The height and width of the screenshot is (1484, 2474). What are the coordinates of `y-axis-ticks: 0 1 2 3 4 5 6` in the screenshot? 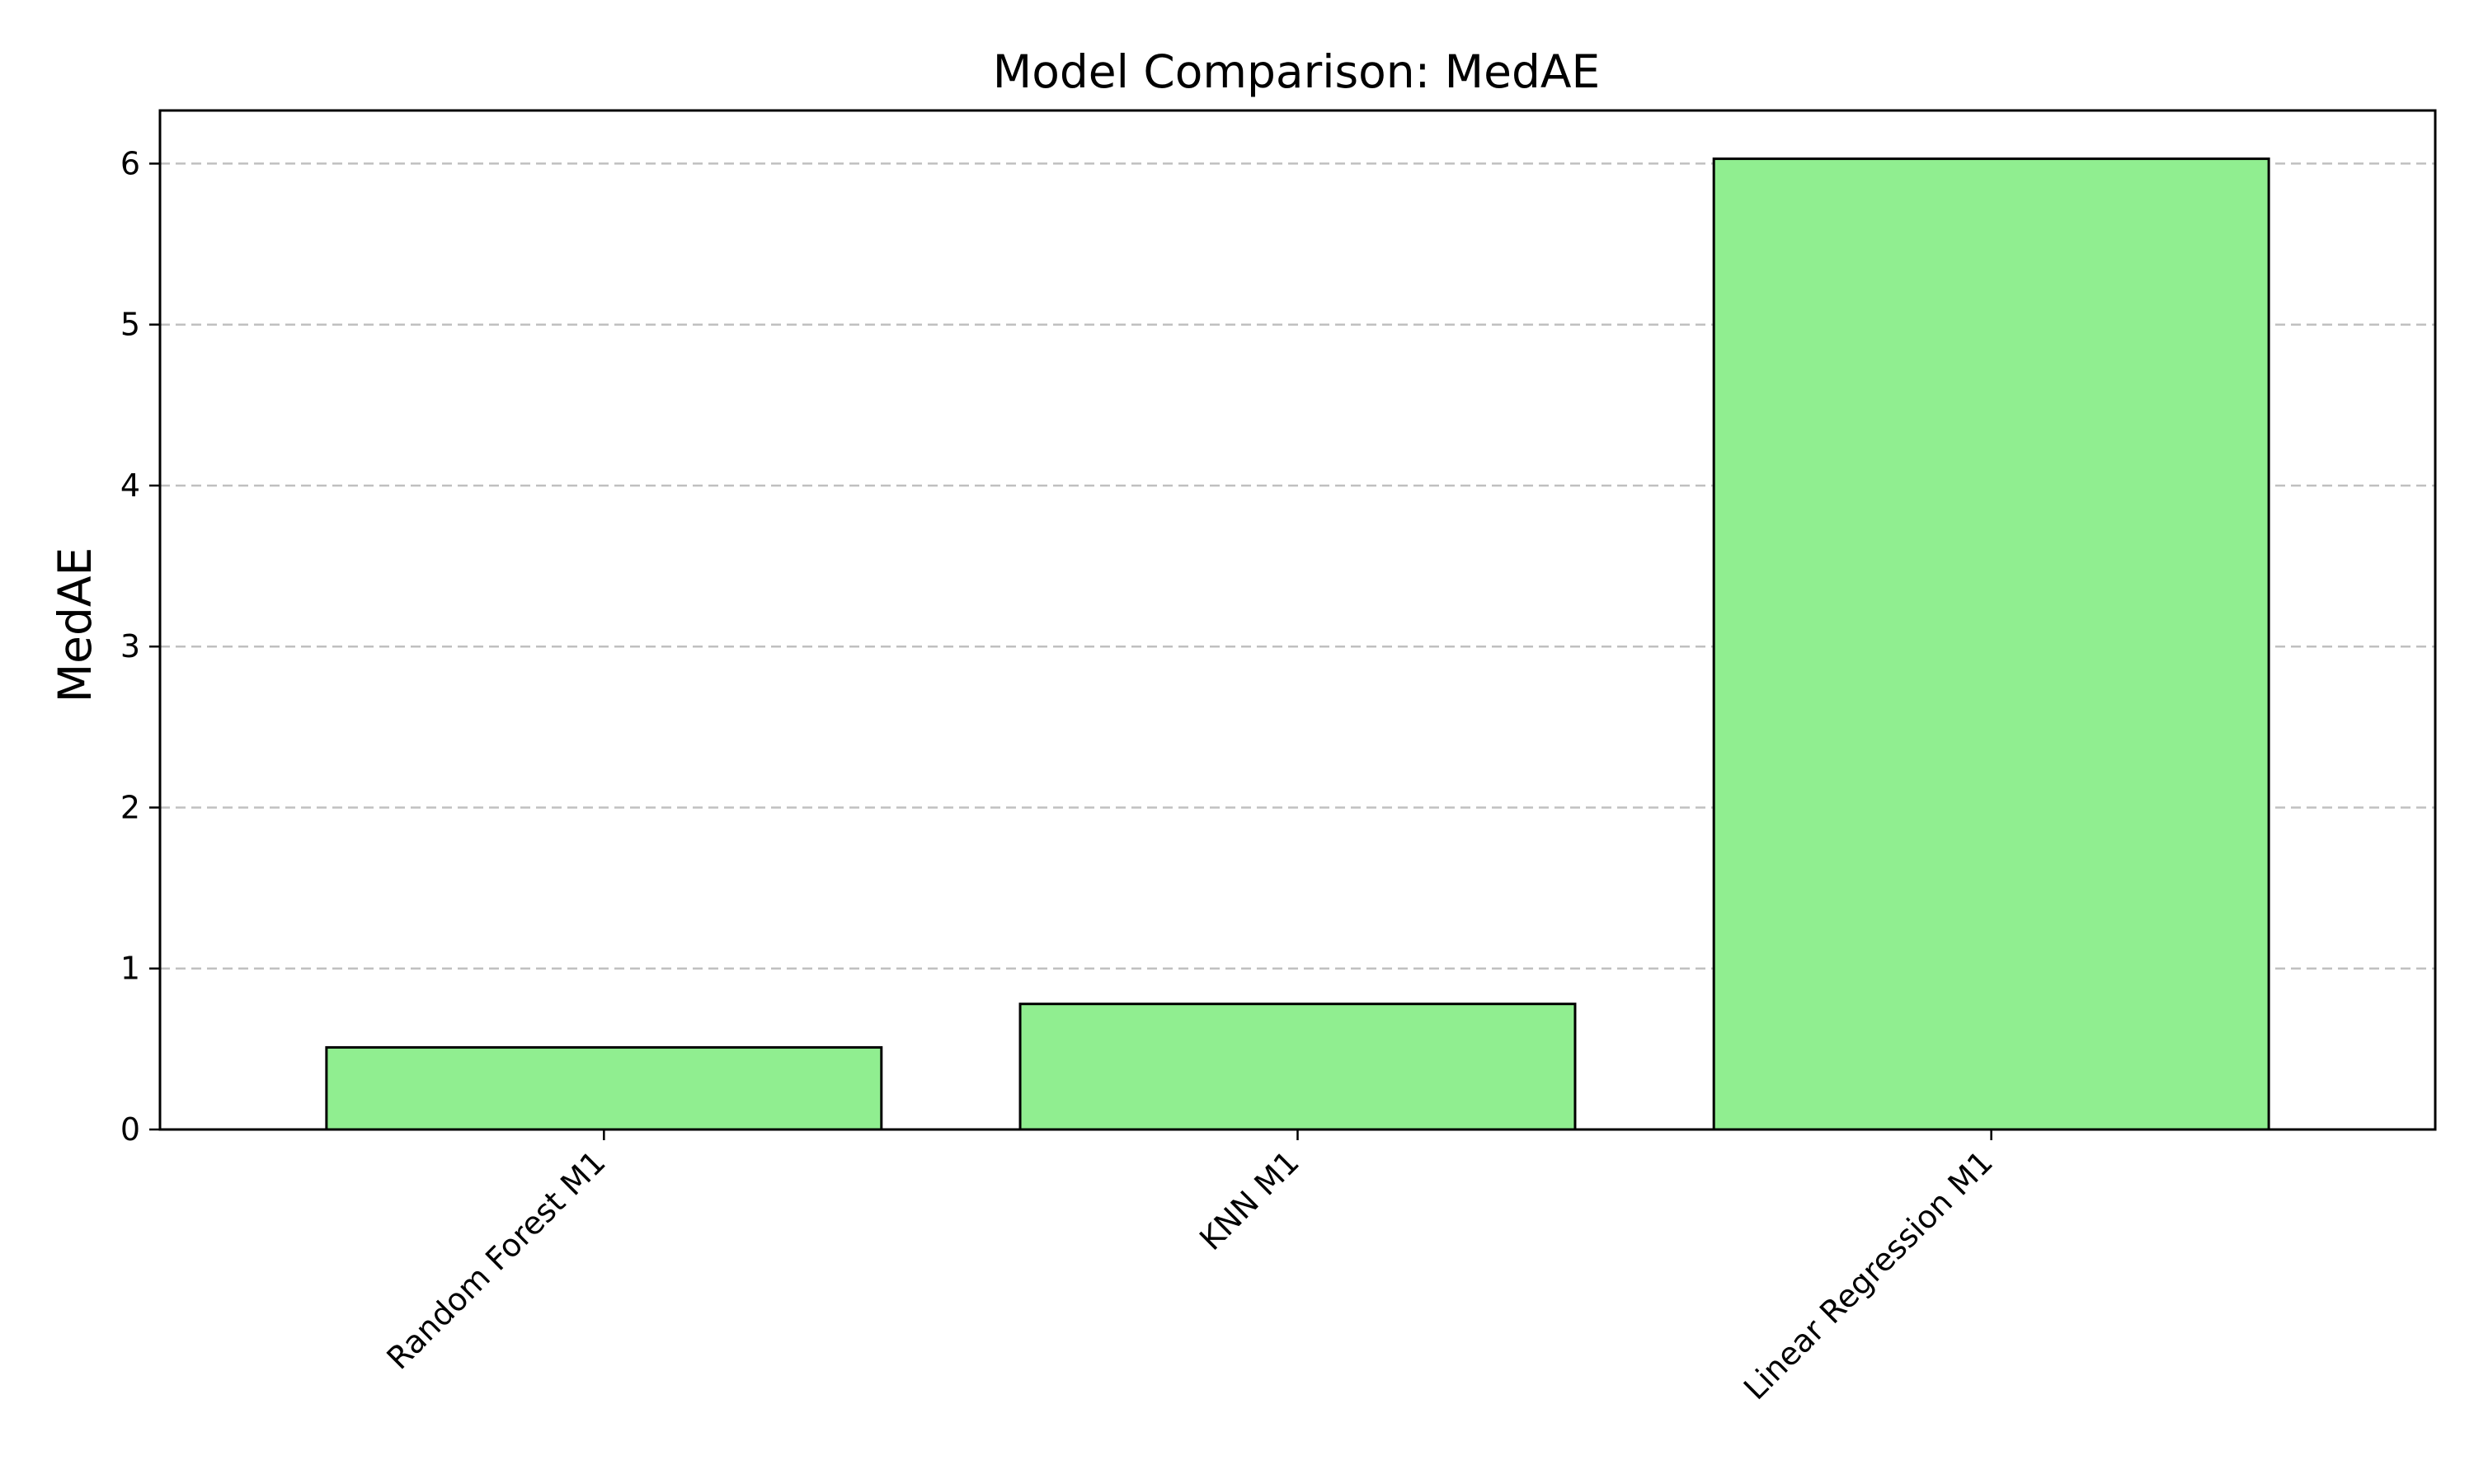 It's located at (140, 646).